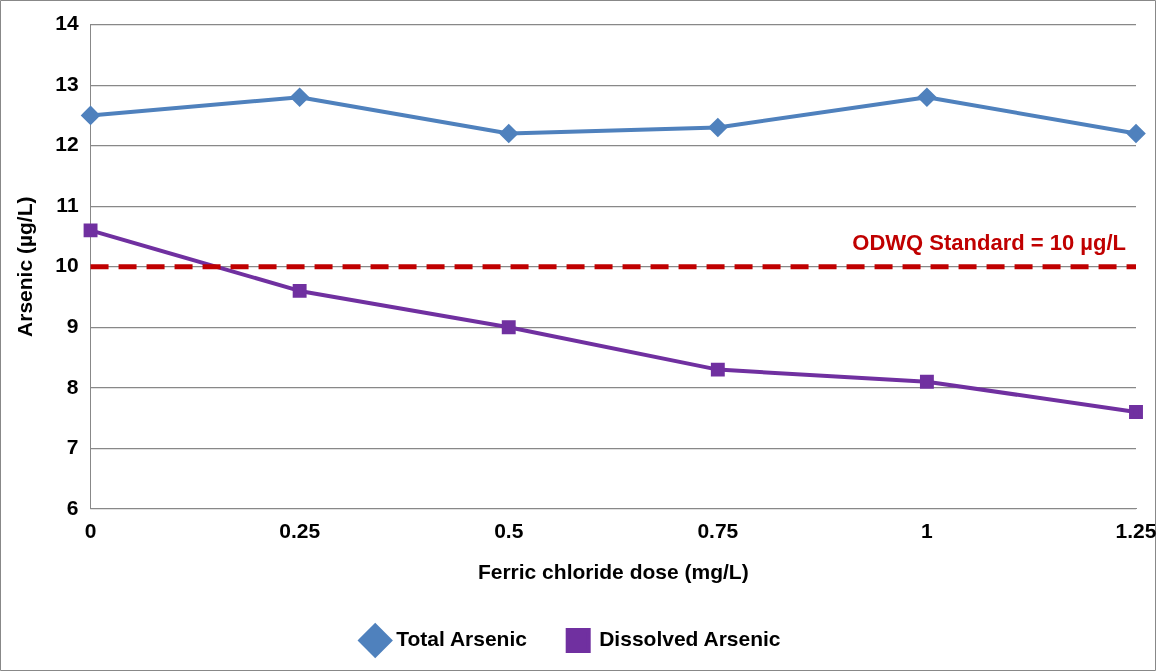  I want to click on x-tick-label: 0, so click(90, 530).